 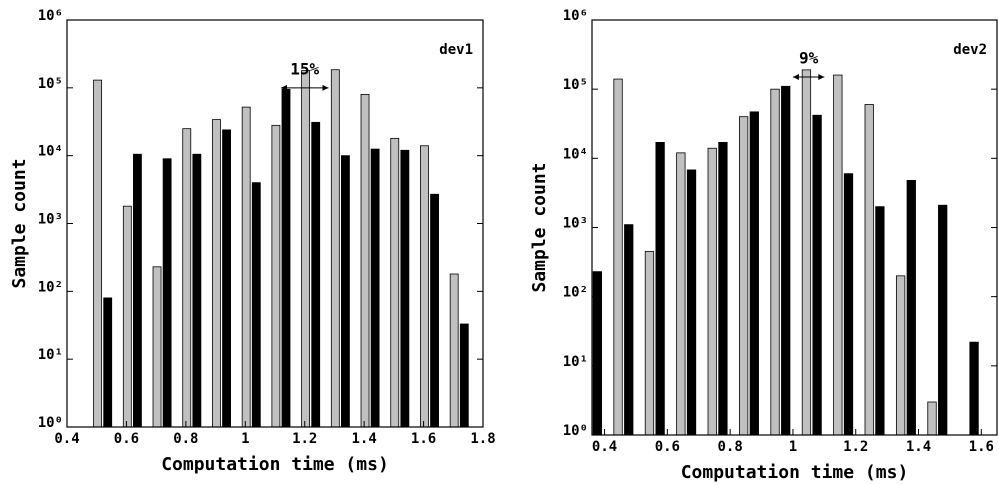 What do you see at coordinates (304, 68) in the screenshot?
I see `annotation-label: 15%` at bounding box center [304, 68].